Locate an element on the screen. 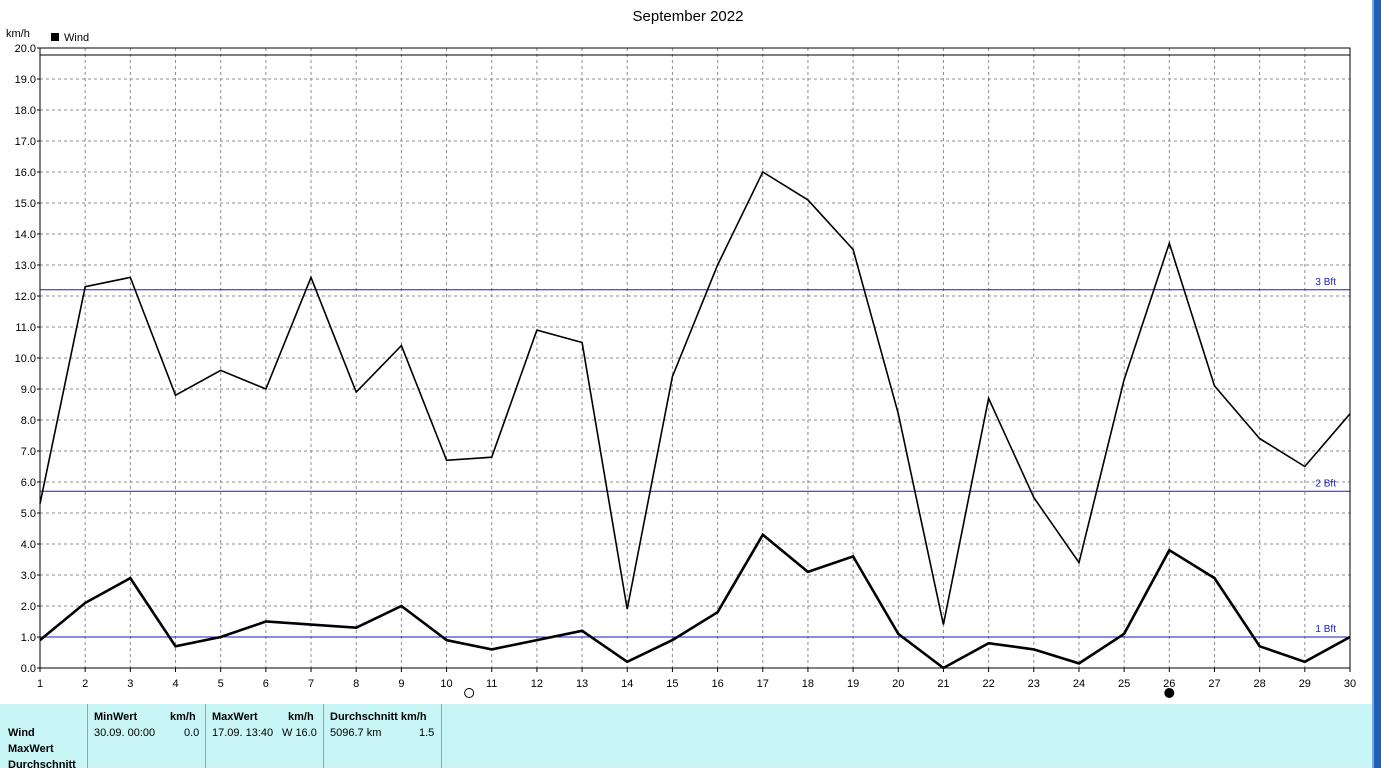 Image resolution: width=1381 pixels, height=771 pixels. x-tick-label: 19 is located at coordinates (853, 684).